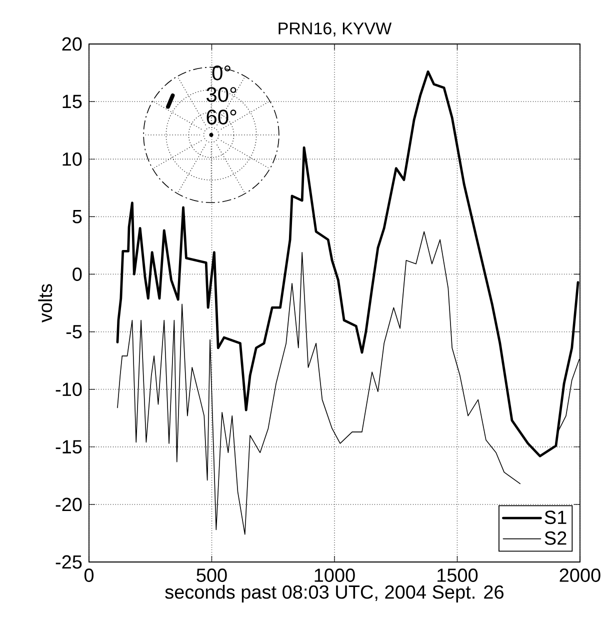 Image resolution: width=613 pixels, height=635 pixels. I want to click on x-tick-label: 0, so click(89, 575).